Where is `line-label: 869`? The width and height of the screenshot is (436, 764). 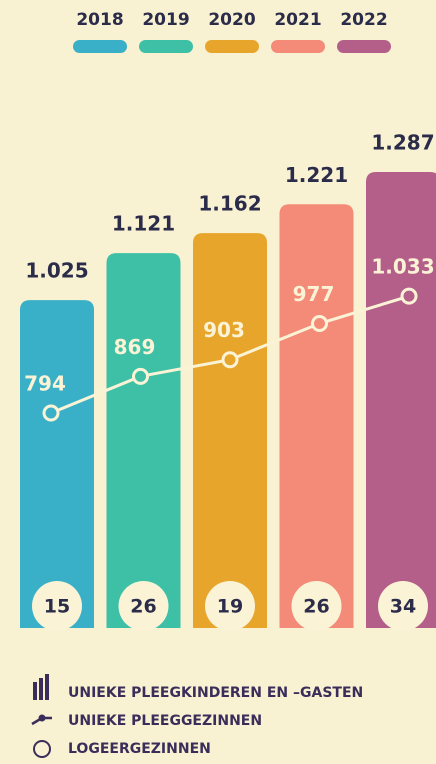 line-label: 869 is located at coordinates (135, 347).